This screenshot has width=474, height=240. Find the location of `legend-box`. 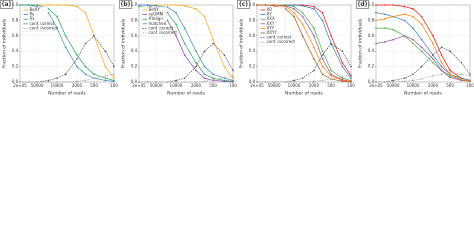

legend-box is located at coordinates (272, 26).